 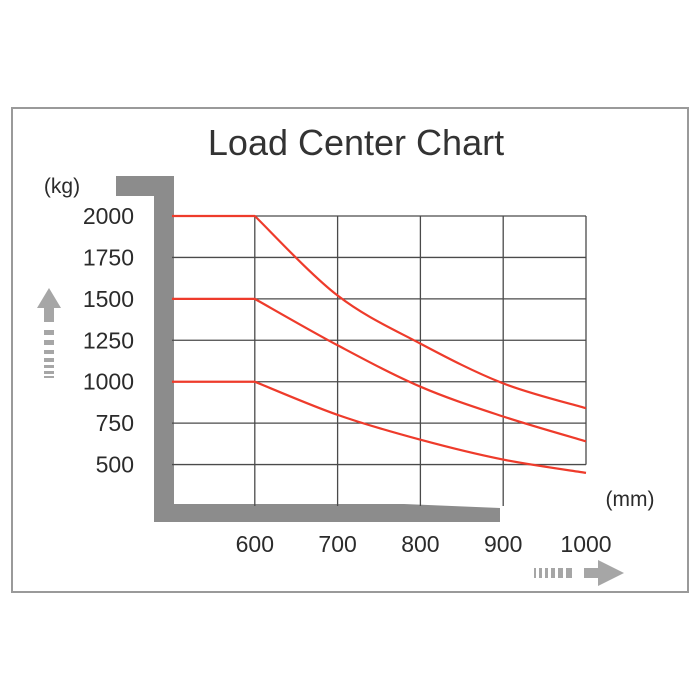 I want to click on x-axis-ticks: 600 700 800 900 1000, so click(x=424, y=544).